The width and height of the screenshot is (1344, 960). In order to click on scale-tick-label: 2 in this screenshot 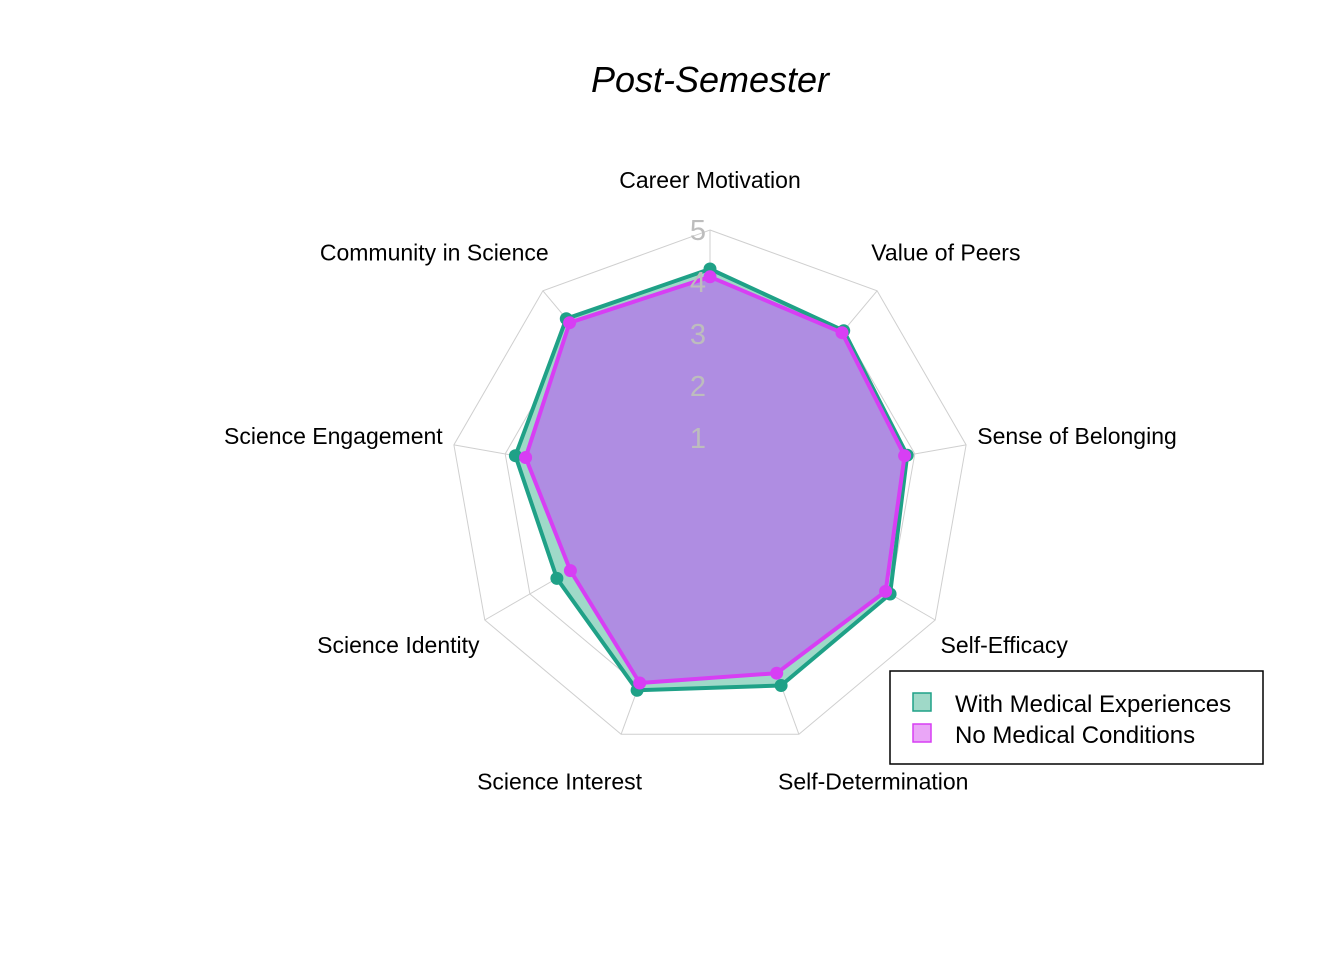, I will do `click(698, 387)`.